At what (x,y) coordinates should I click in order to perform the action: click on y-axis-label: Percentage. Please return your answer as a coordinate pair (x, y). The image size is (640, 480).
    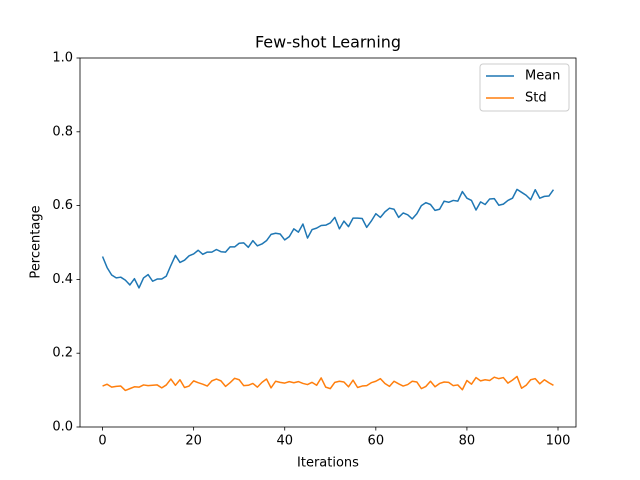
    Looking at the image, I should click on (36, 241).